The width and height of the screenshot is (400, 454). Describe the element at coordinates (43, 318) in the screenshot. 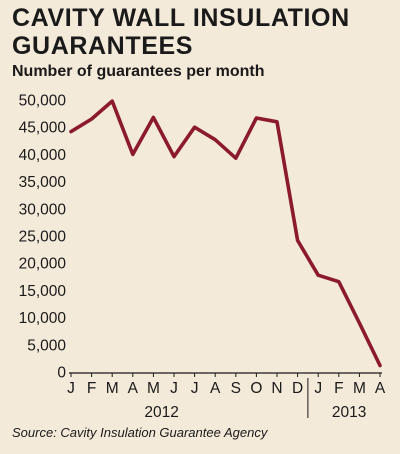

I see `y-tick-label: 10,000` at that location.